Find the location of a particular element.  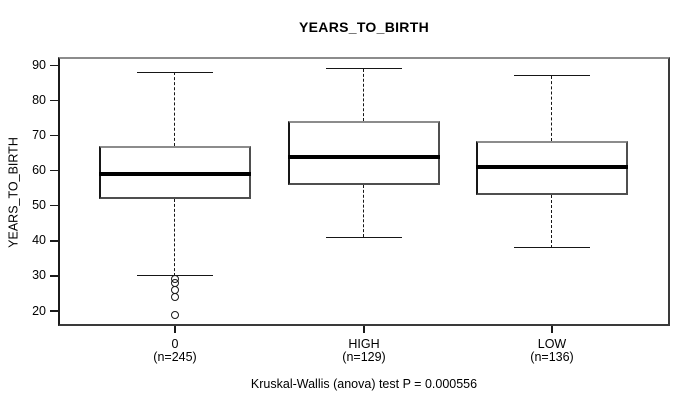

y-axis-title: YEARS_TO_BIRTH is located at coordinates (13, 192).